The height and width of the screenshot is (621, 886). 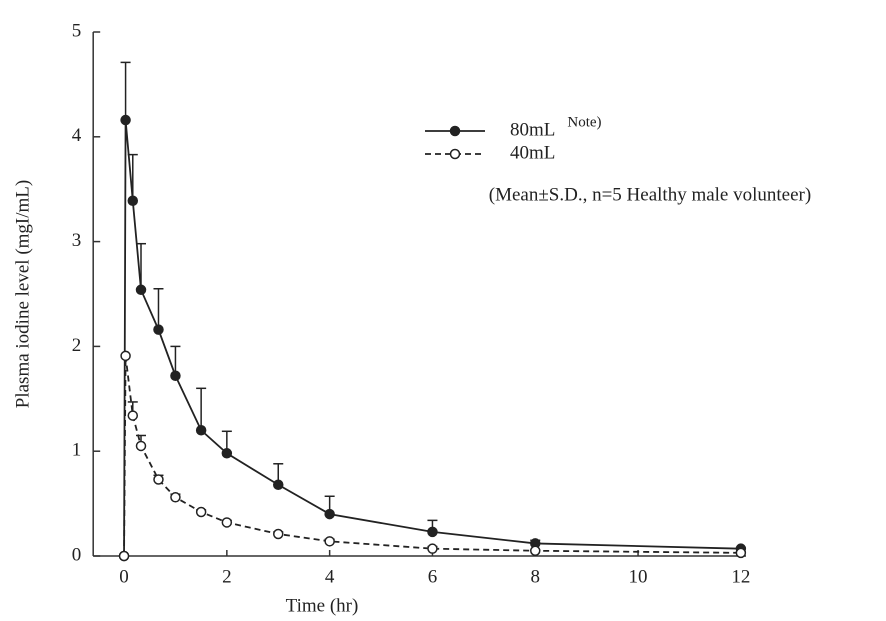 What do you see at coordinates (22, 294) in the screenshot?
I see `y-axis-label: Plasma iodine level (mgI/mL)` at bounding box center [22, 294].